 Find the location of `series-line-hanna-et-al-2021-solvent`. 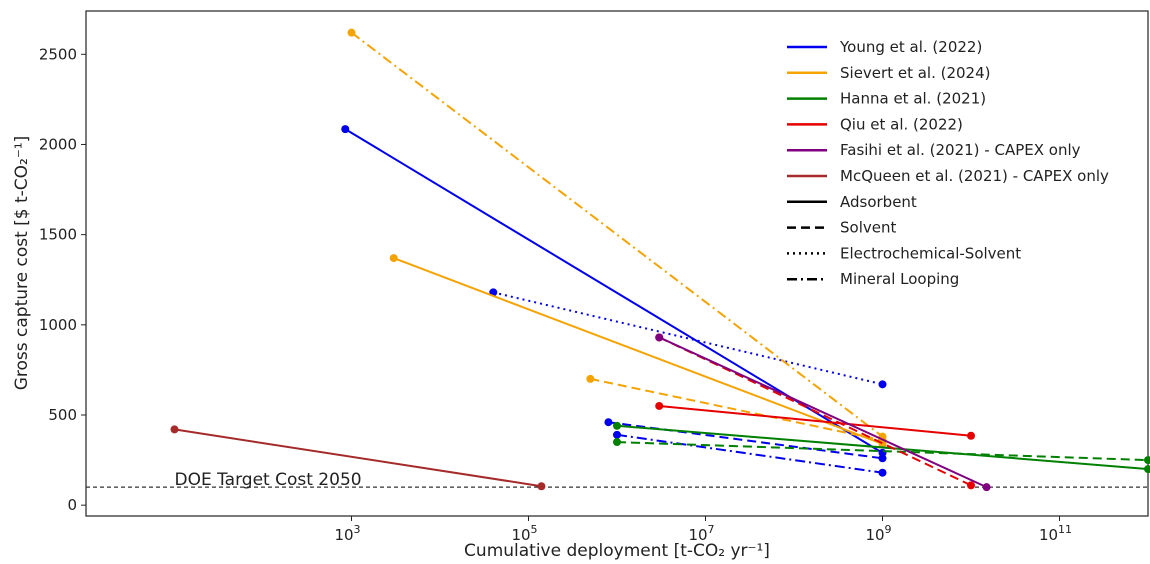

series-line-hanna-et-al-2021-solvent is located at coordinates (882, 451).